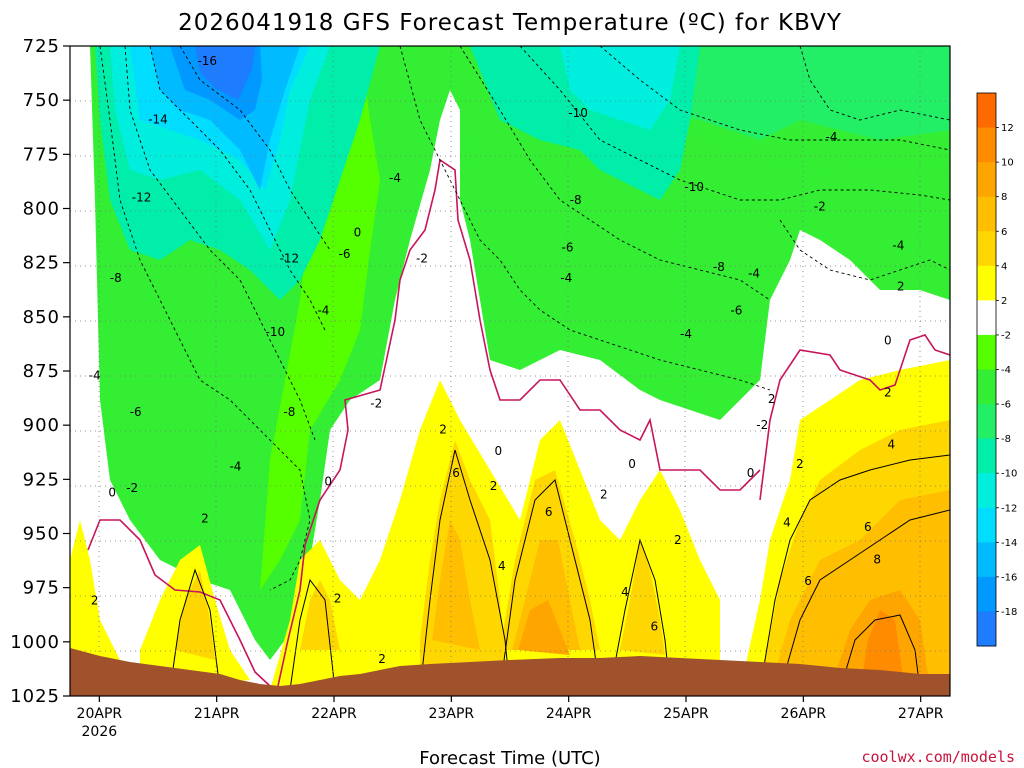 This screenshot has width=1024, height=768. I want to click on colorbar-label: -14, so click(1009, 543).